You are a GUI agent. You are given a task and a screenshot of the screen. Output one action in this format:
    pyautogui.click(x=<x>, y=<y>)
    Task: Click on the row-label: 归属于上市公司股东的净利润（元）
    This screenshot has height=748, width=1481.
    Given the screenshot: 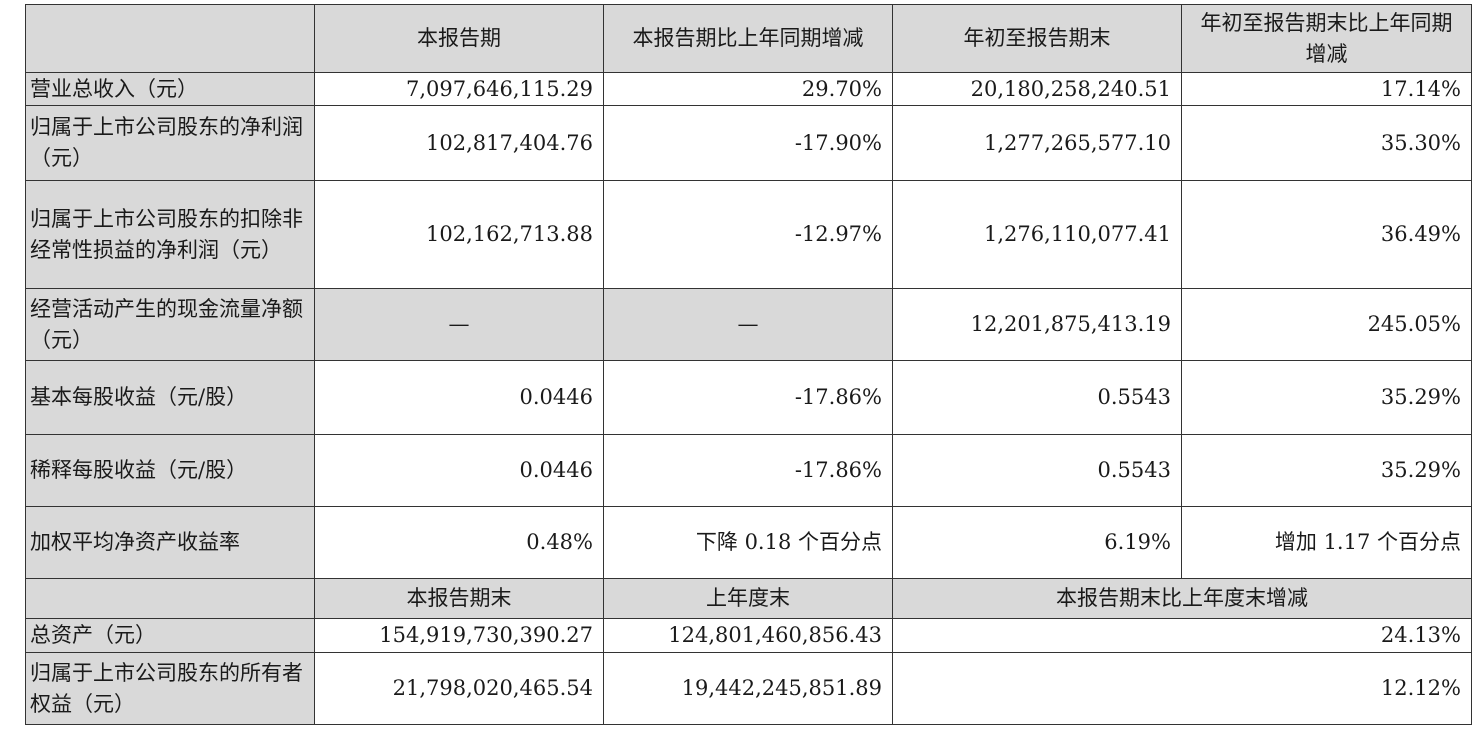 What is the action you would take?
    pyautogui.click(x=170, y=143)
    